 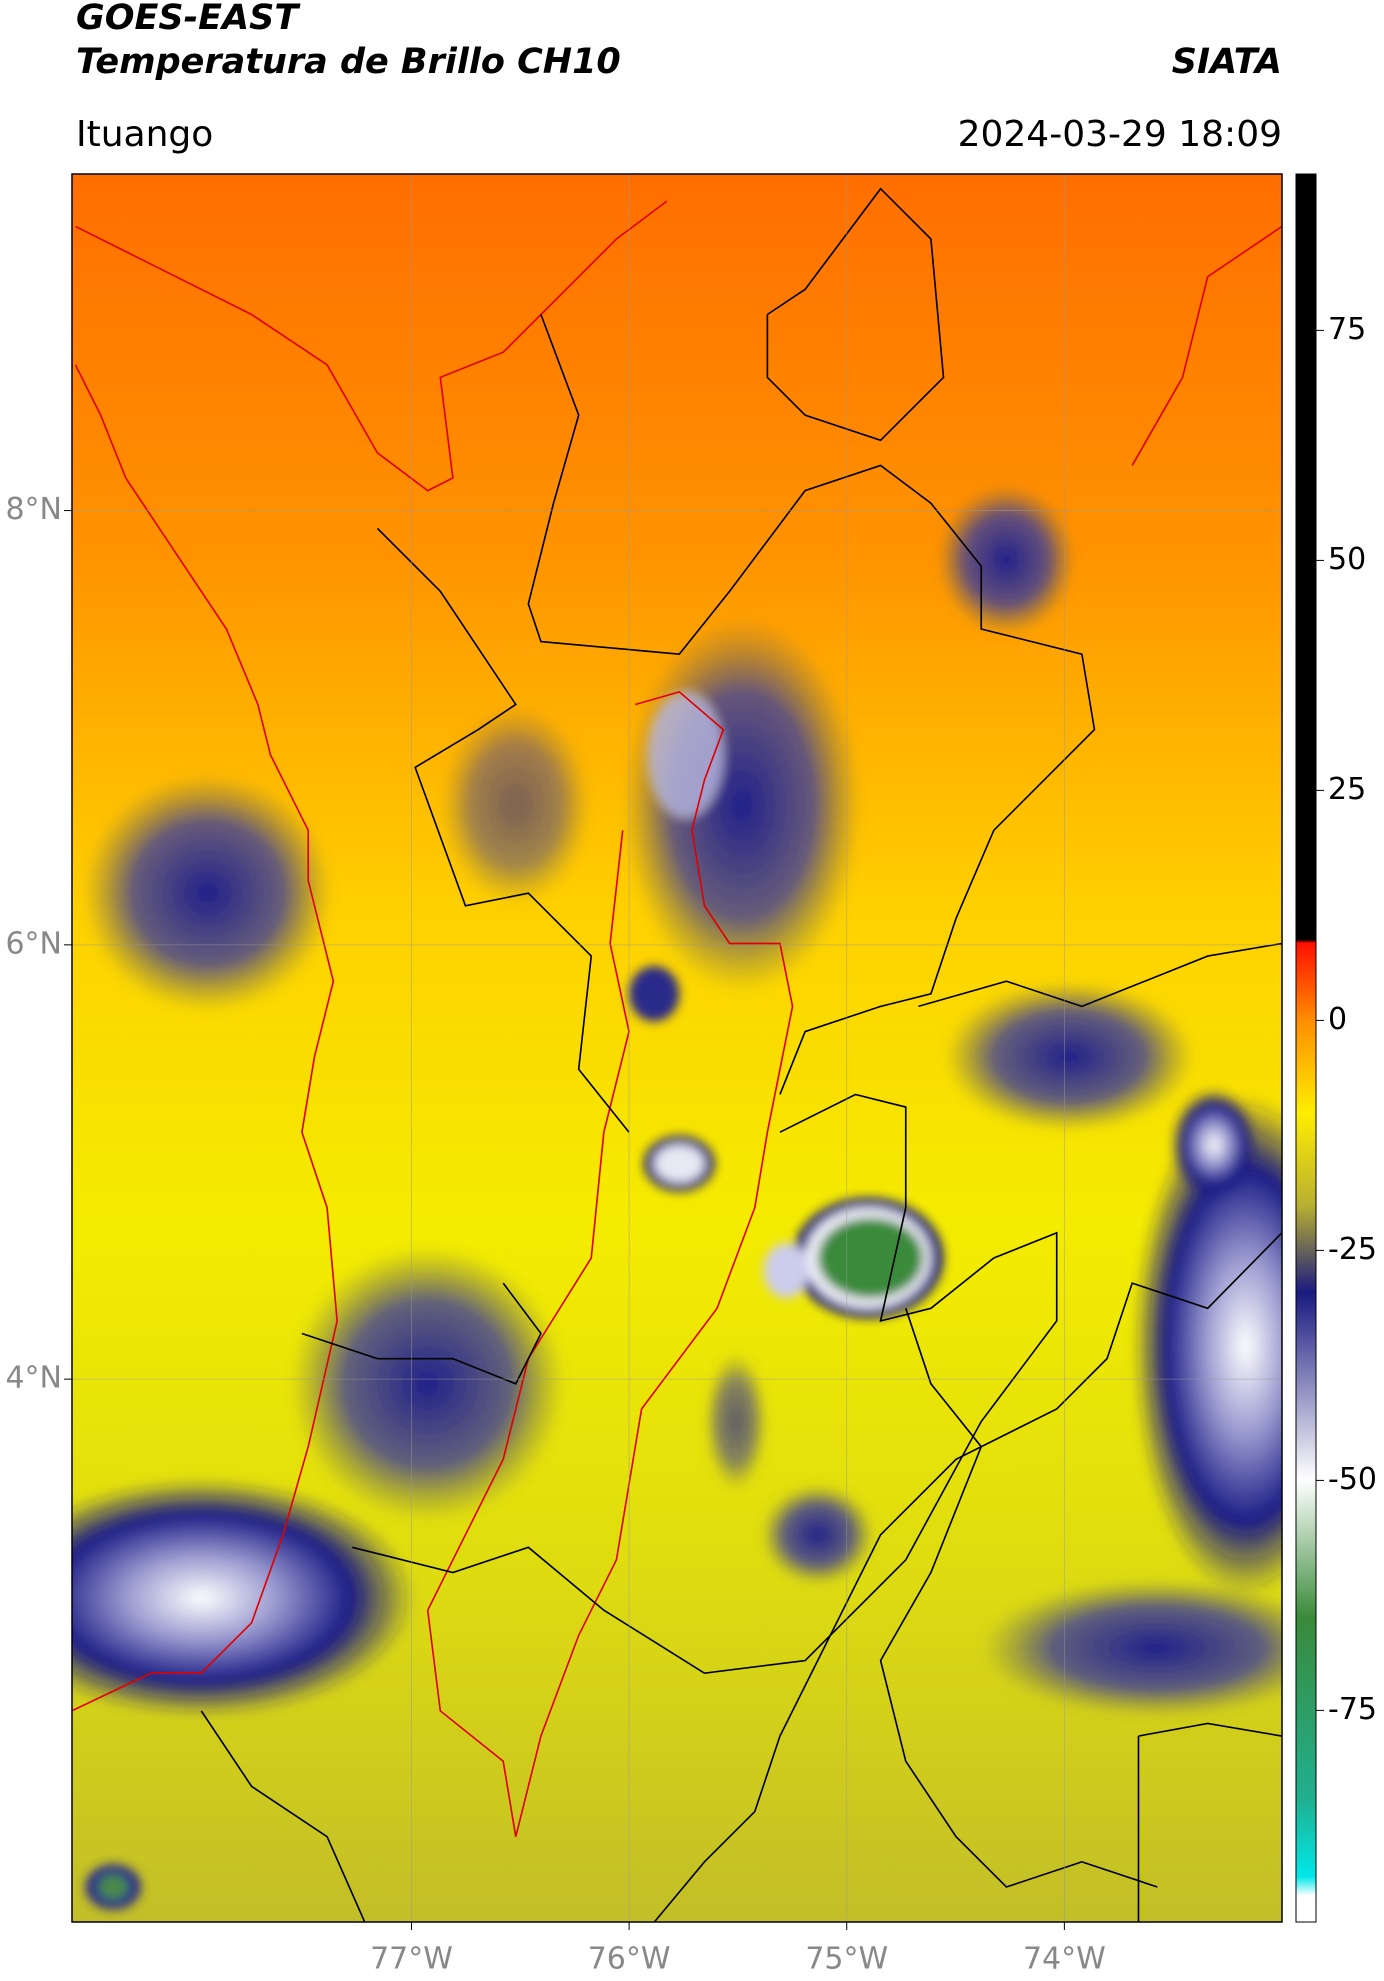 What do you see at coordinates (1352, 1479) in the screenshot?
I see `colorbar-tick-label: -50` at bounding box center [1352, 1479].